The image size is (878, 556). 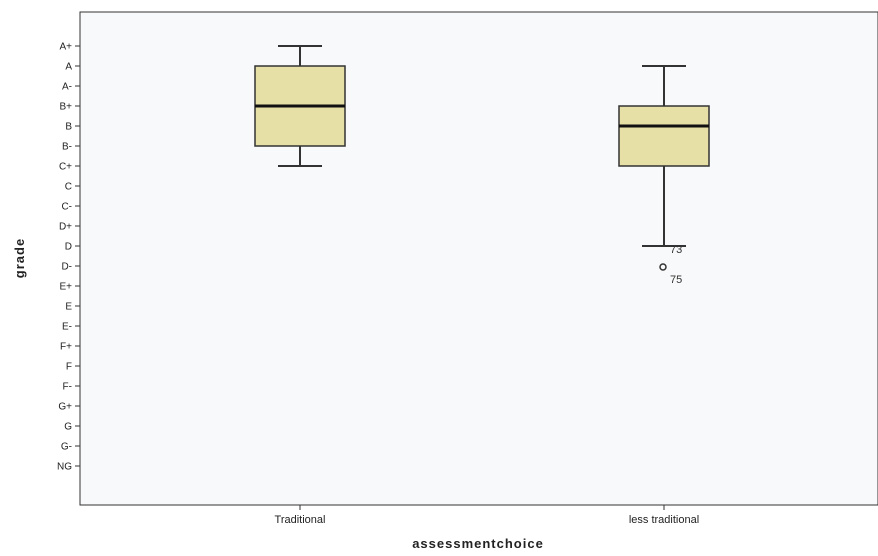 I want to click on x-category-label: less traditional, so click(x=664, y=520).